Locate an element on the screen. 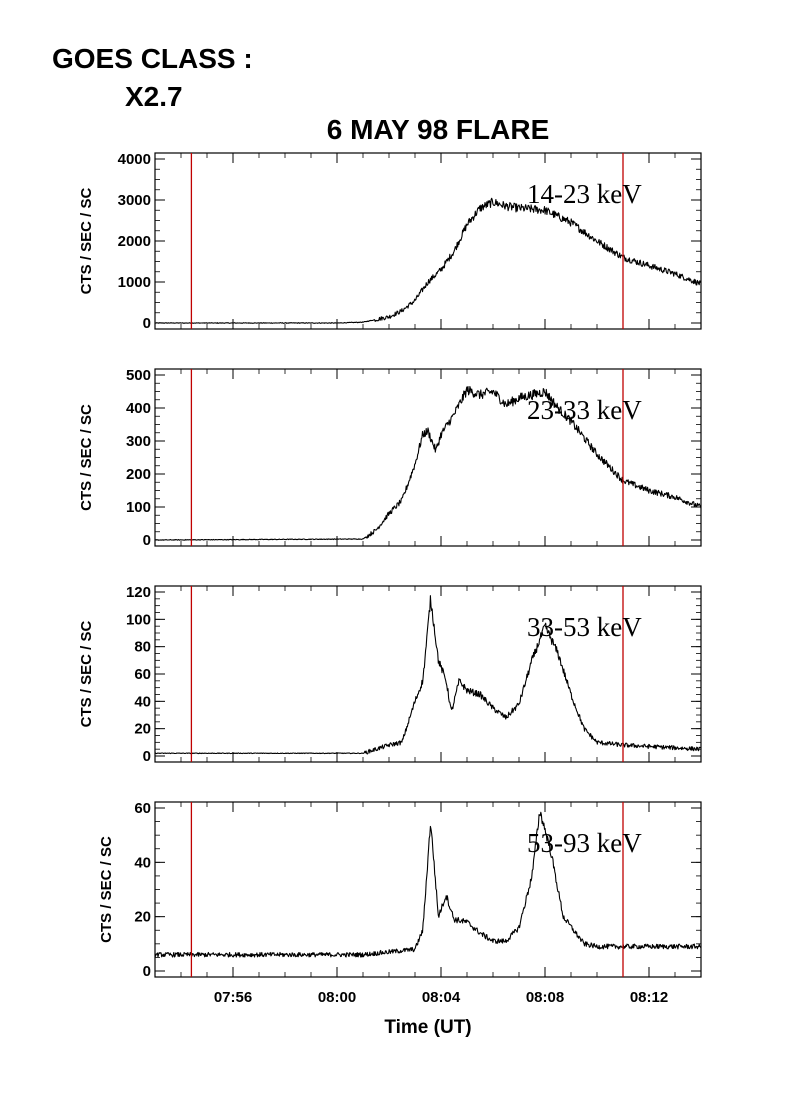 The image size is (790, 1118). panel-2: 0 100 200 300 400 500 CTS / SEC / SC 23-33 keV is located at coordinates (390, 458).